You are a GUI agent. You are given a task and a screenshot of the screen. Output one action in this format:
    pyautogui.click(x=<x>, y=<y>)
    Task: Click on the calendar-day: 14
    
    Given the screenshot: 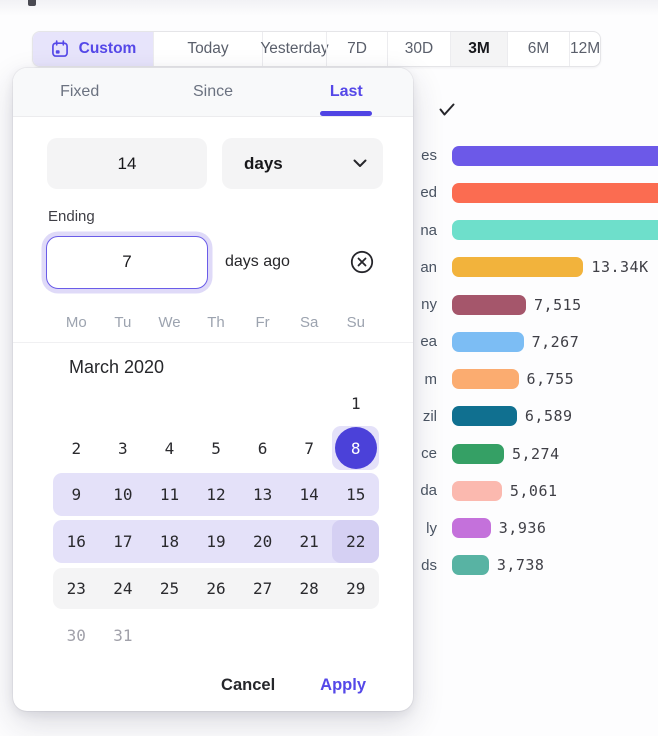 What is the action you would take?
    pyautogui.click(x=309, y=494)
    